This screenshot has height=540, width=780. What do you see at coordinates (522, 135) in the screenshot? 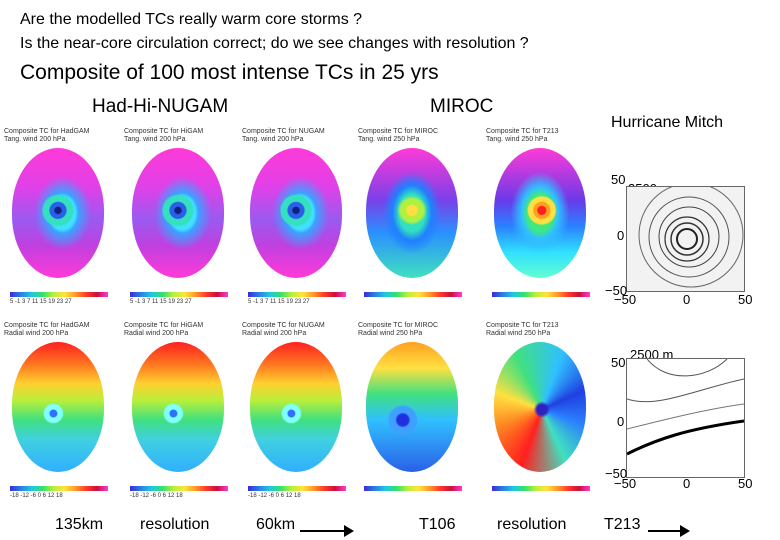
I see `panel-caption: Composite TC for T213 Tang. wind 250 hPa` at bounding box center [522, 135].